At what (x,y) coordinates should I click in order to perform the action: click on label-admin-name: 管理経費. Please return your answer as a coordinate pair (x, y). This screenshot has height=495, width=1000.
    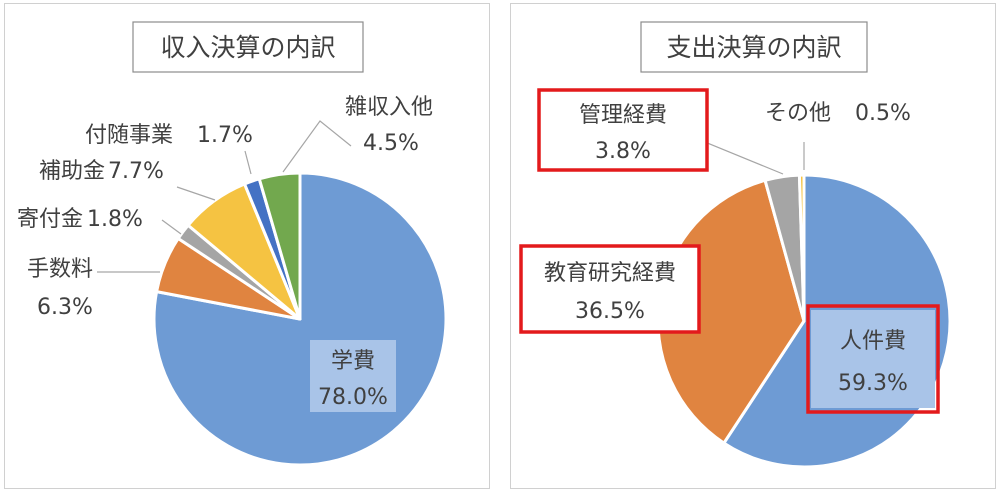
    Looking at the image, I should click on (623, 115).